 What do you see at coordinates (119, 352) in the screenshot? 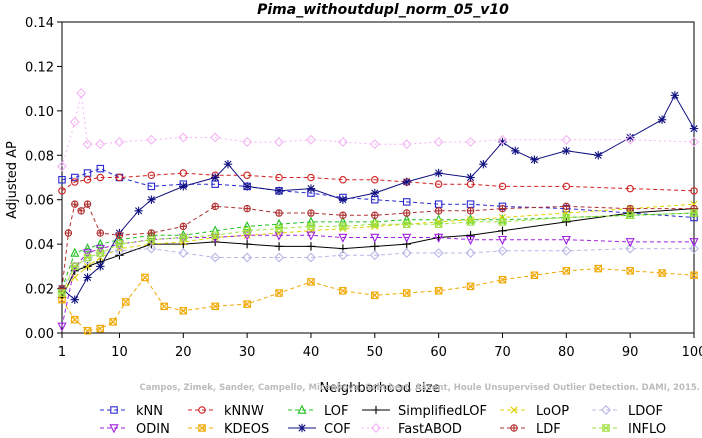
I see `x-tick-label: 10` at bounding box center [119, 352].